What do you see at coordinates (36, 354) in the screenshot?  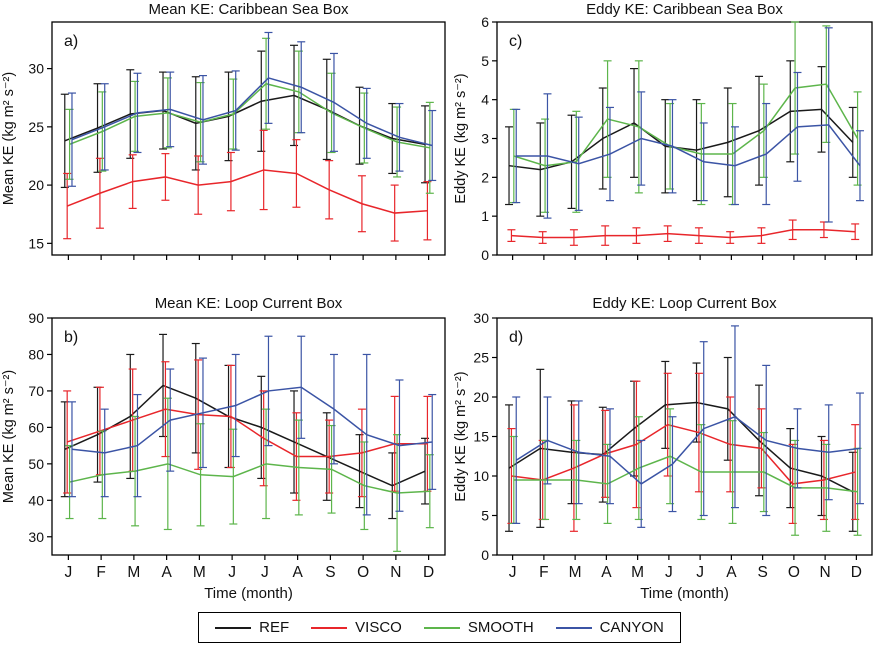 I see `y-tick-label: 80` at bounding box center [36, 354].